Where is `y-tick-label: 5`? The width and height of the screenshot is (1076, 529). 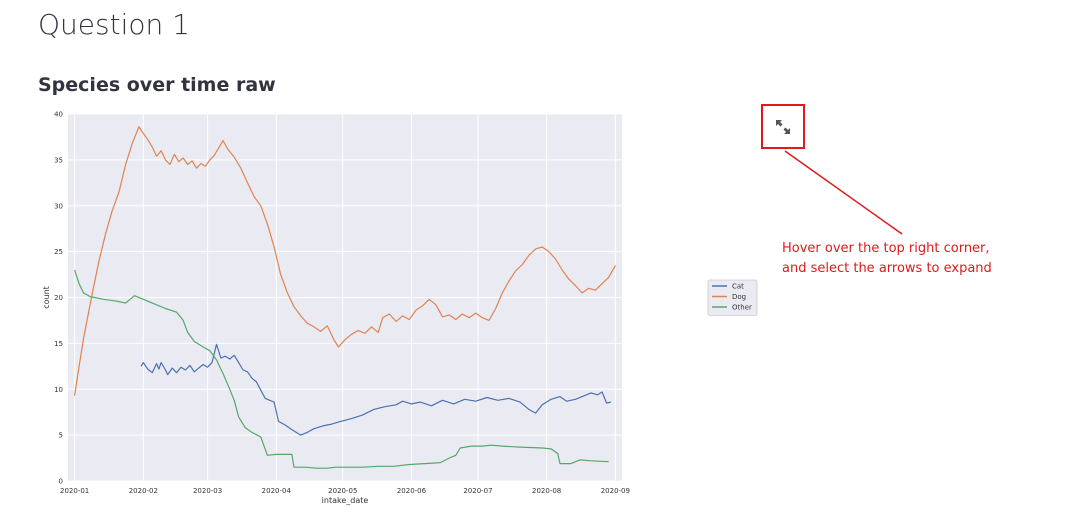
y-tick-label: 5 is located at coordinates (61, 436).